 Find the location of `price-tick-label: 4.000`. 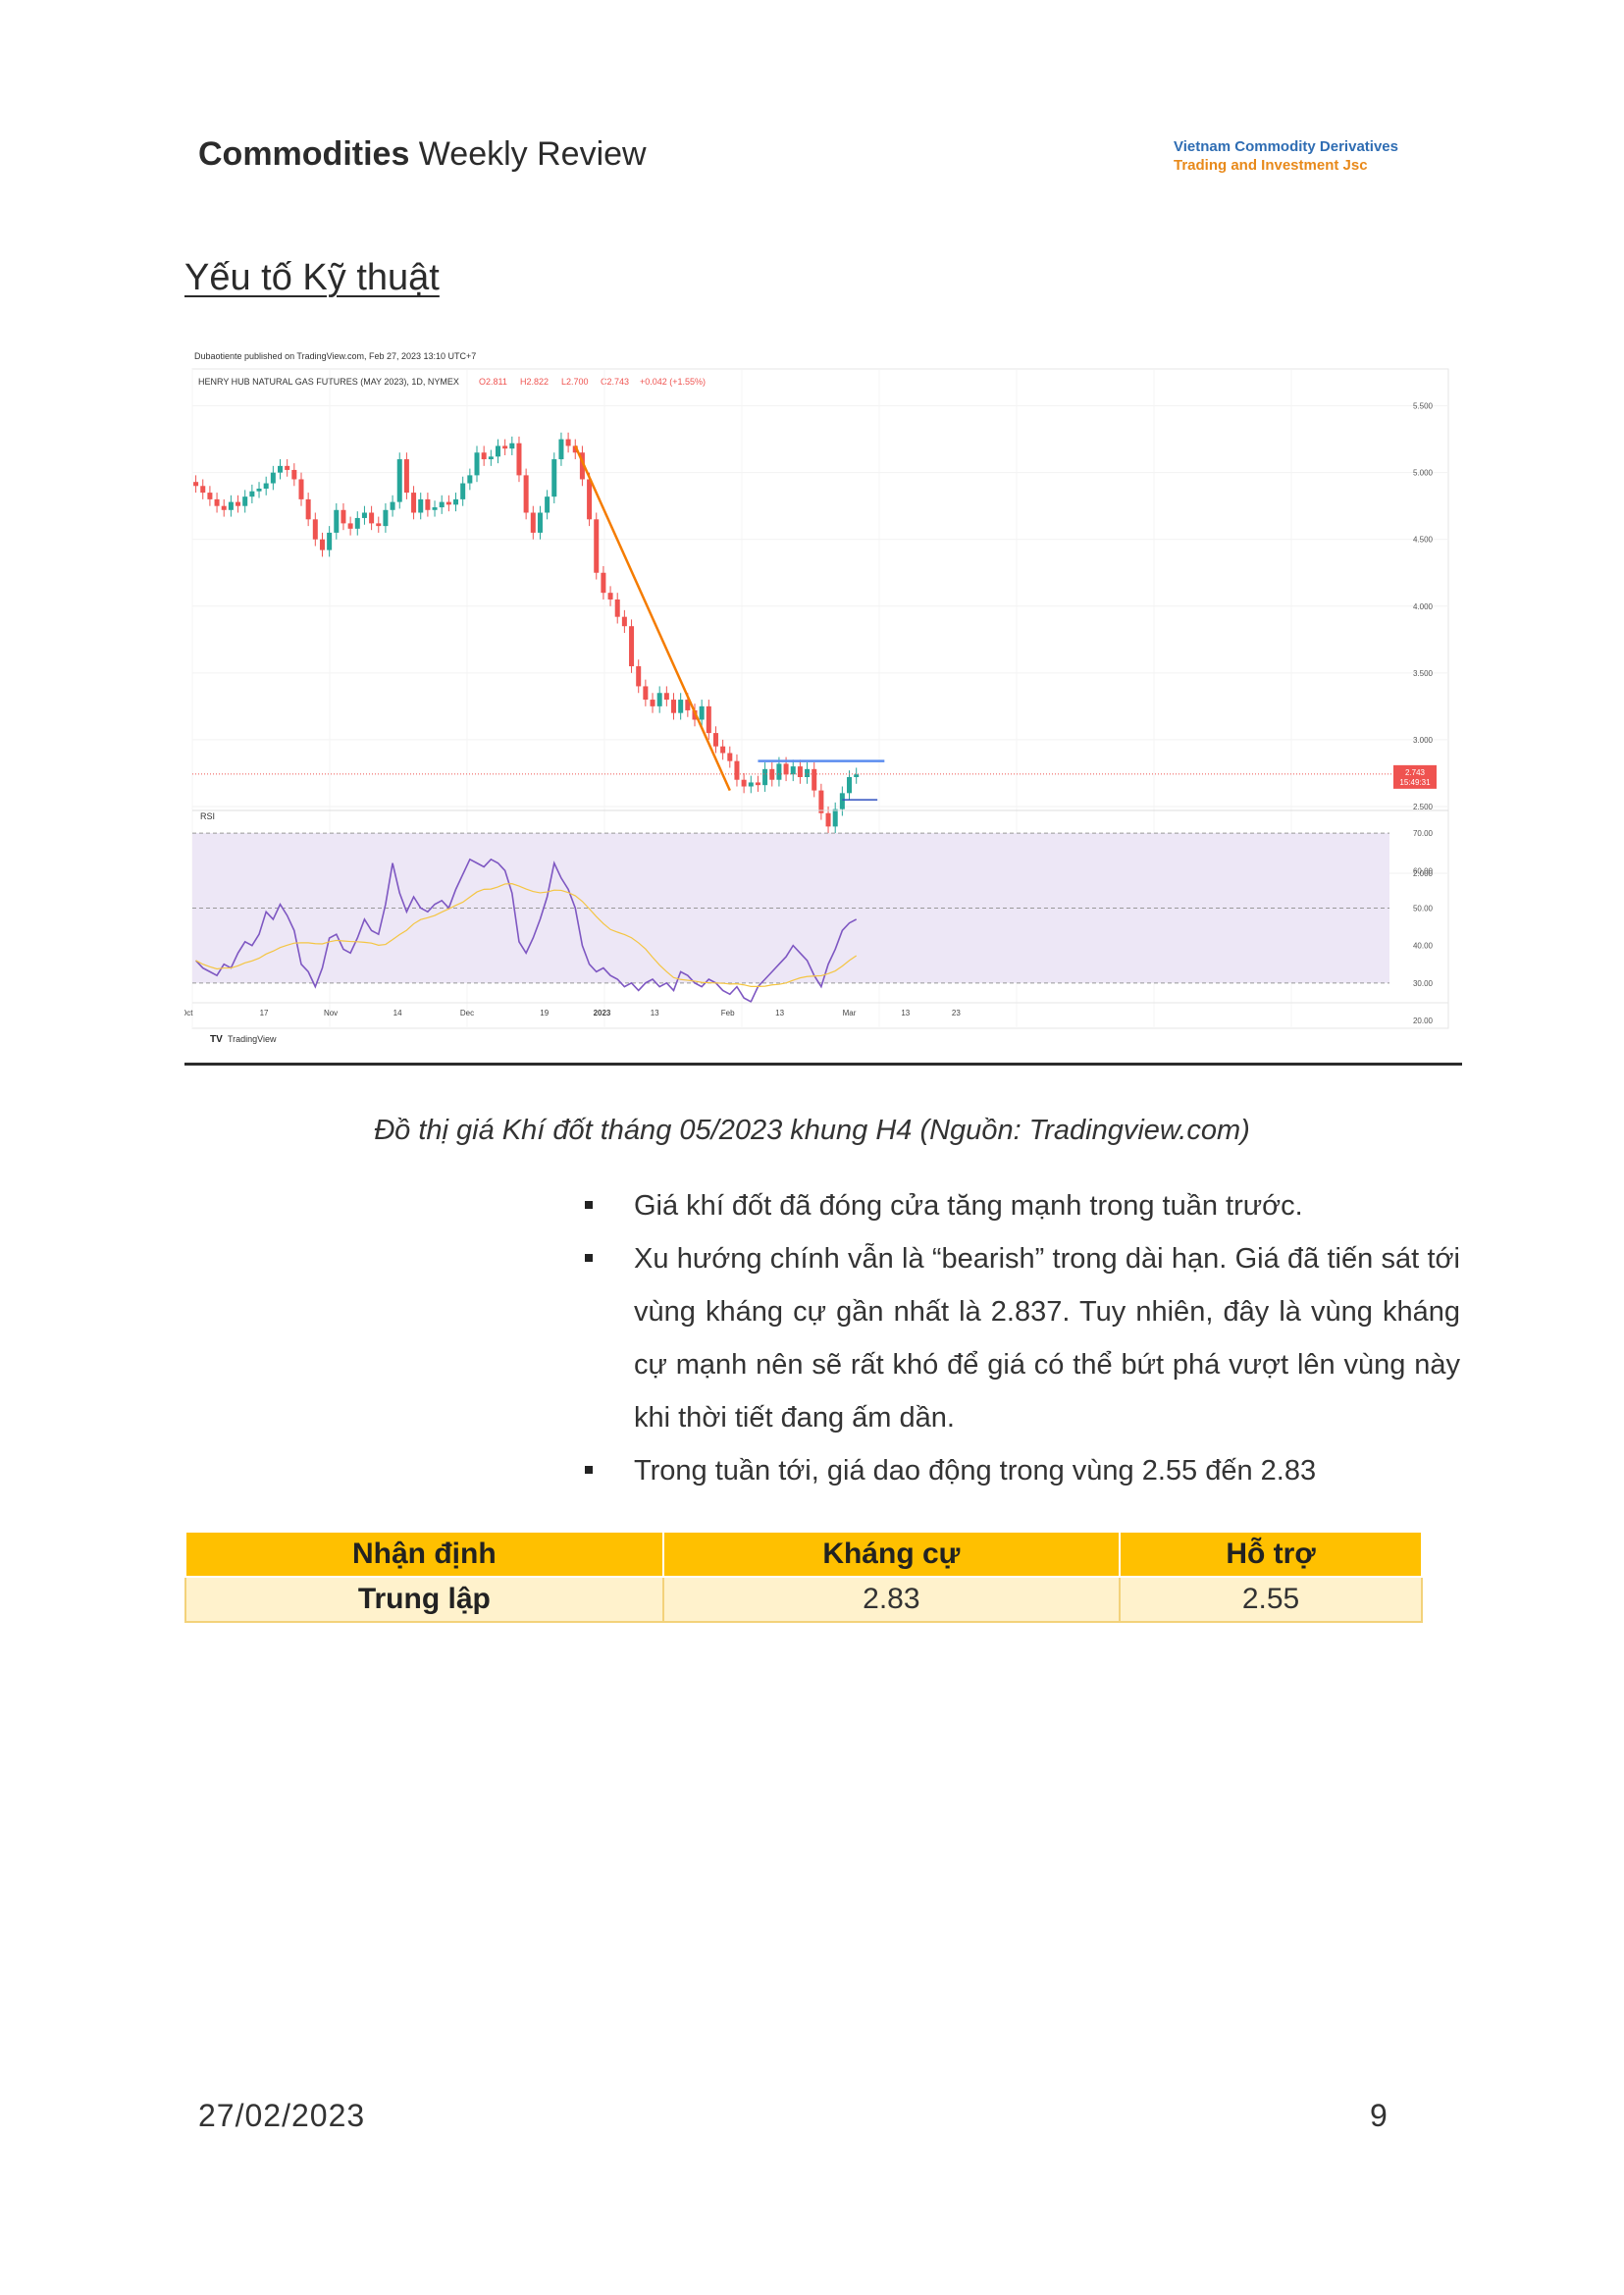

price-tick-label: 4.000 is located at coordinates (1423, 607).